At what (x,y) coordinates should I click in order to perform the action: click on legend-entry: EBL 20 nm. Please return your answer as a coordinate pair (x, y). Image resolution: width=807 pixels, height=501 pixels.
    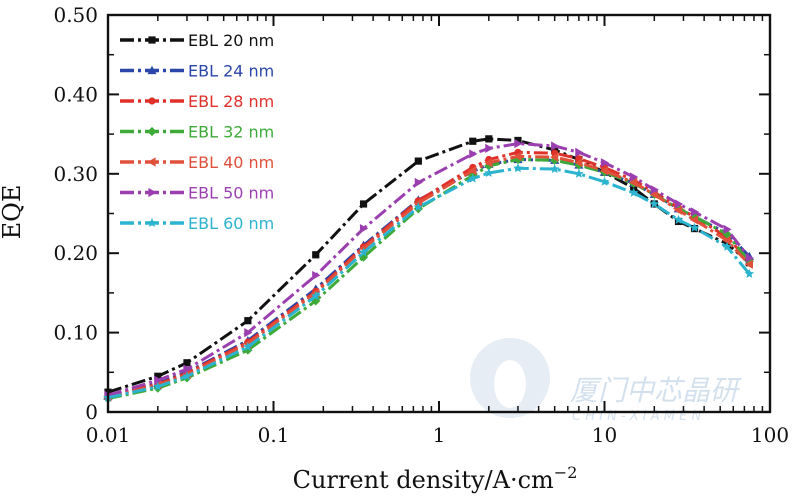
    Looking at the image, I should click on (197, 40).